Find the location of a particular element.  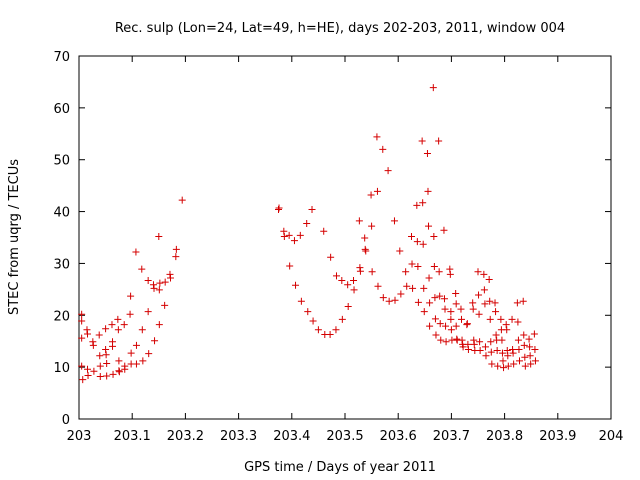

y-tick-label: 10 is located at coordinates (61, 368).